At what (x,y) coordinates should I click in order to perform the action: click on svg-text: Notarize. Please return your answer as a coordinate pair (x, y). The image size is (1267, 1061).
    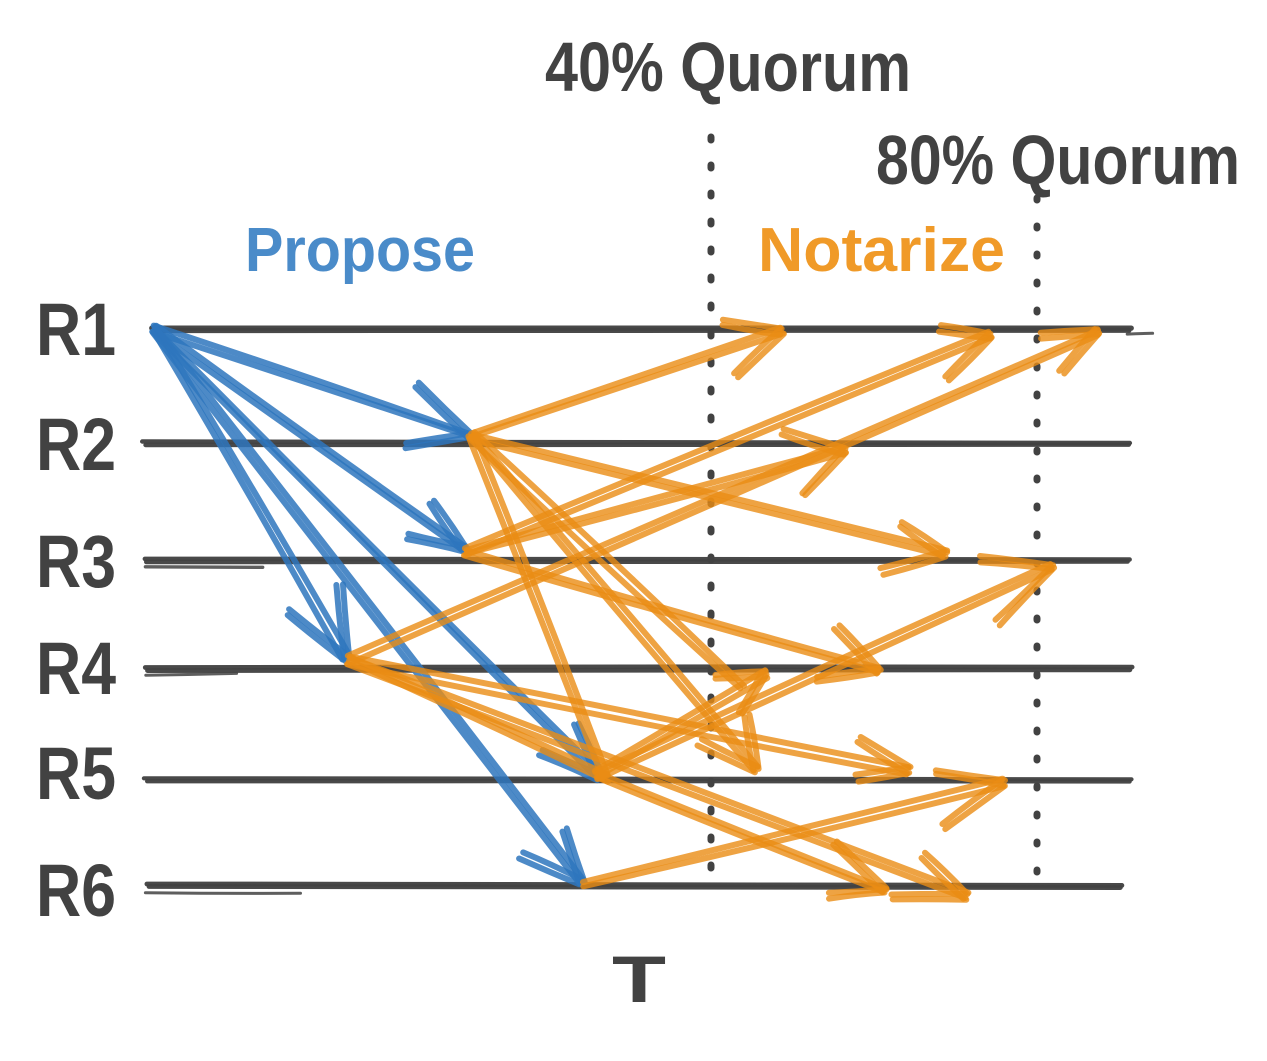
    Looking at the image, I should click on (881, 250).